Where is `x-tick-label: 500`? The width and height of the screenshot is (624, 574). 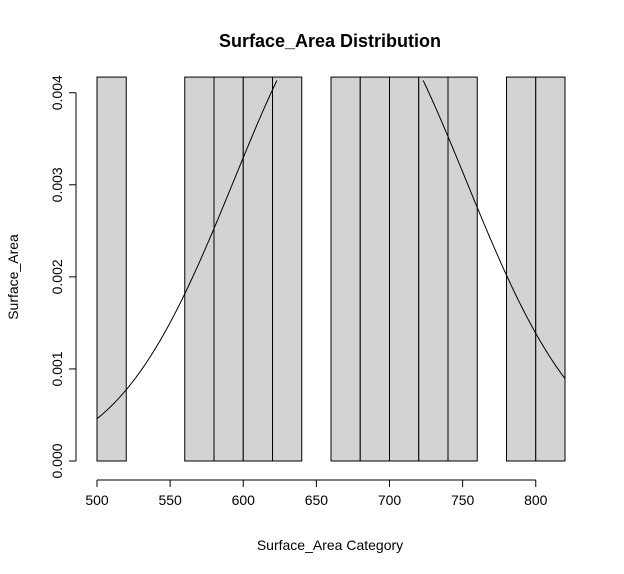 x-tick-label: 500 is located at coordinates (97, 500).